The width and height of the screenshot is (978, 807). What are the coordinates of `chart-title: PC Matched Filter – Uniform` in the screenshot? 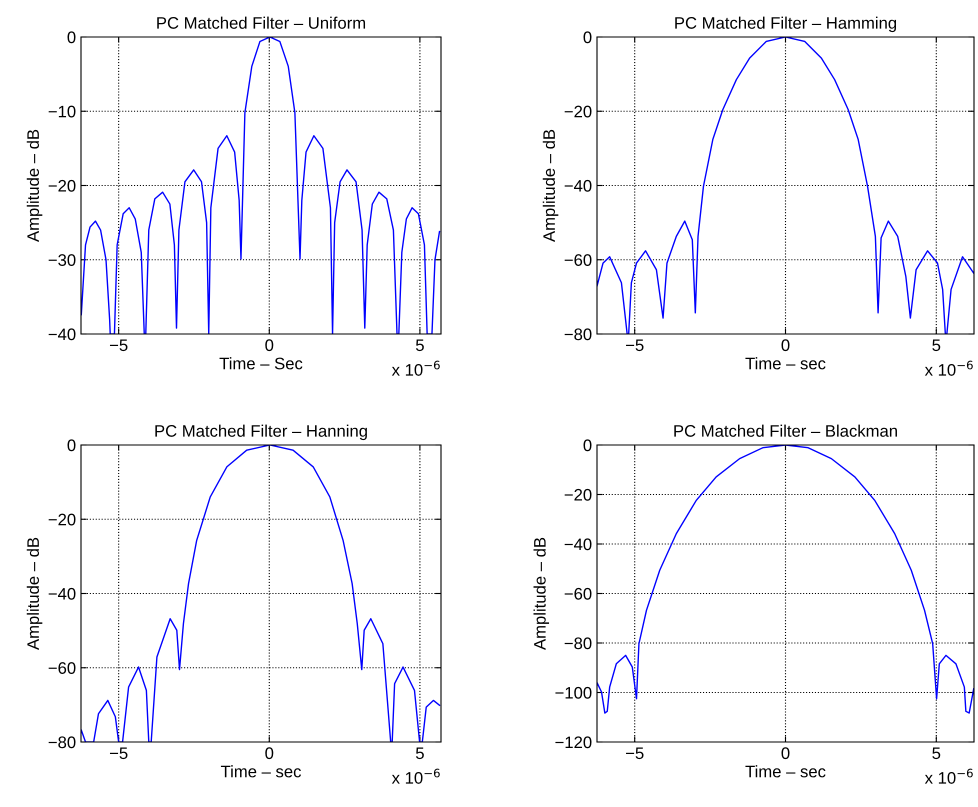 It's located at (261, 22).